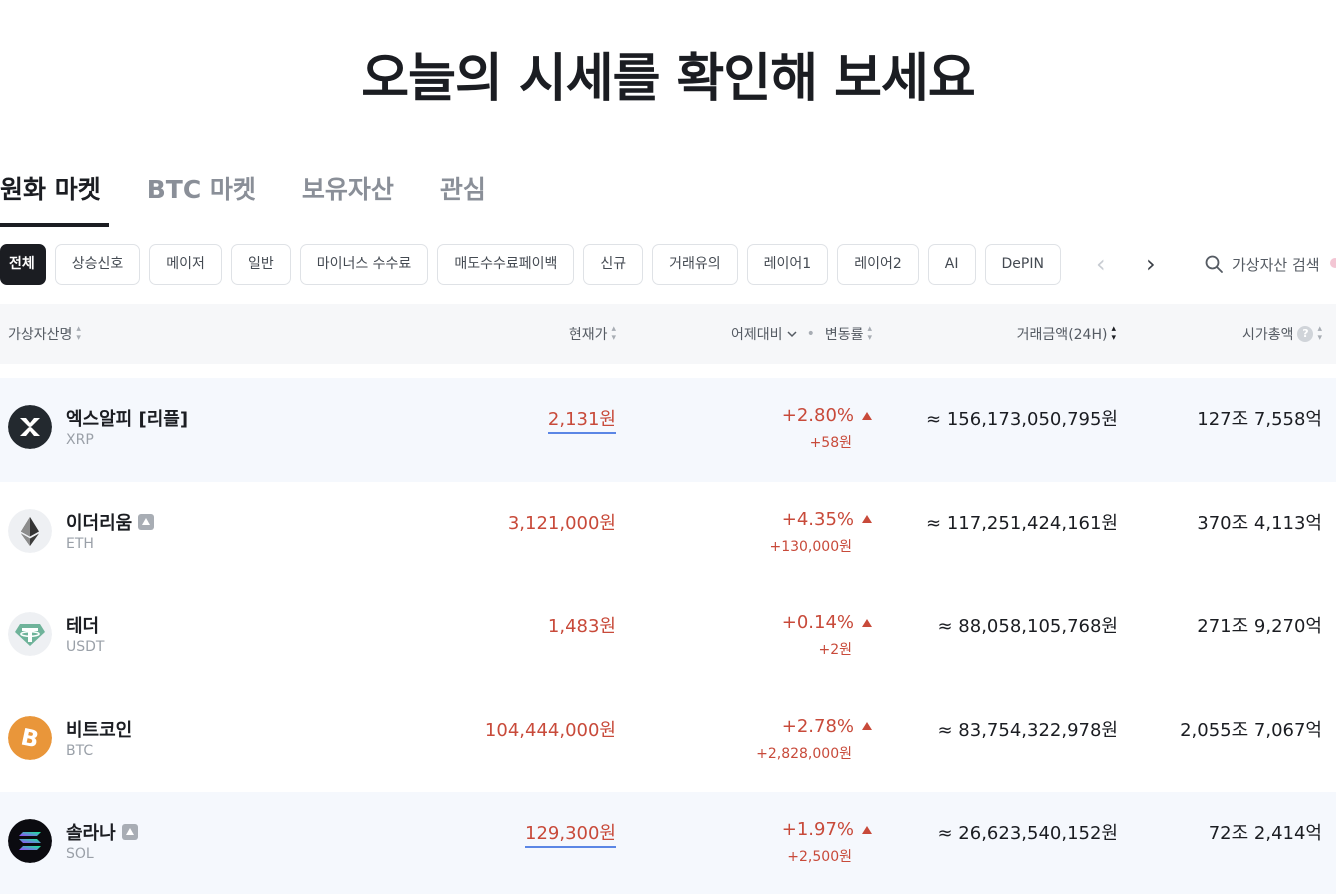 The image size is (1336, 894). I want to click on help-icon: ?, so click(1305, 334).